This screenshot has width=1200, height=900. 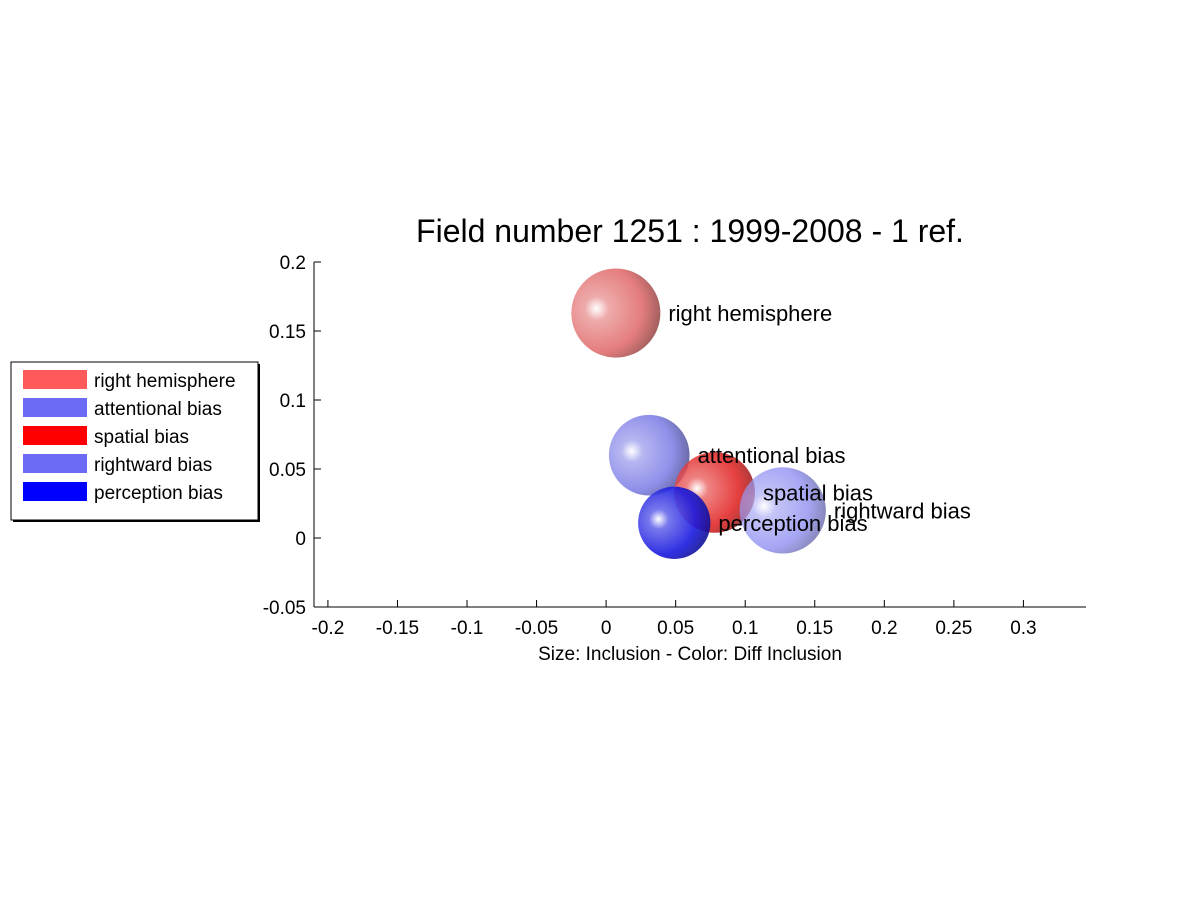 I want to click on x-tick-label: 0.2, so click(x=884, y=628).